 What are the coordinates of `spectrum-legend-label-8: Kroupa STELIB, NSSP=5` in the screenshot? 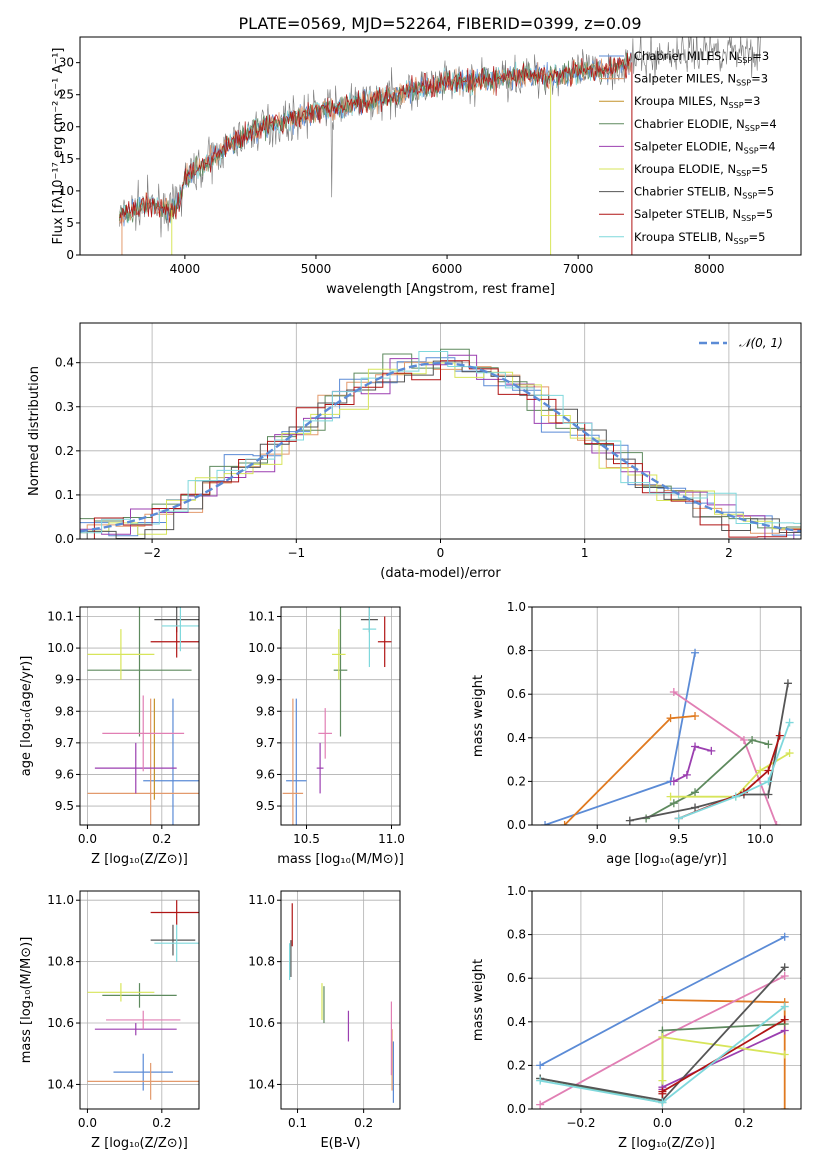 It's located at (699, 238).